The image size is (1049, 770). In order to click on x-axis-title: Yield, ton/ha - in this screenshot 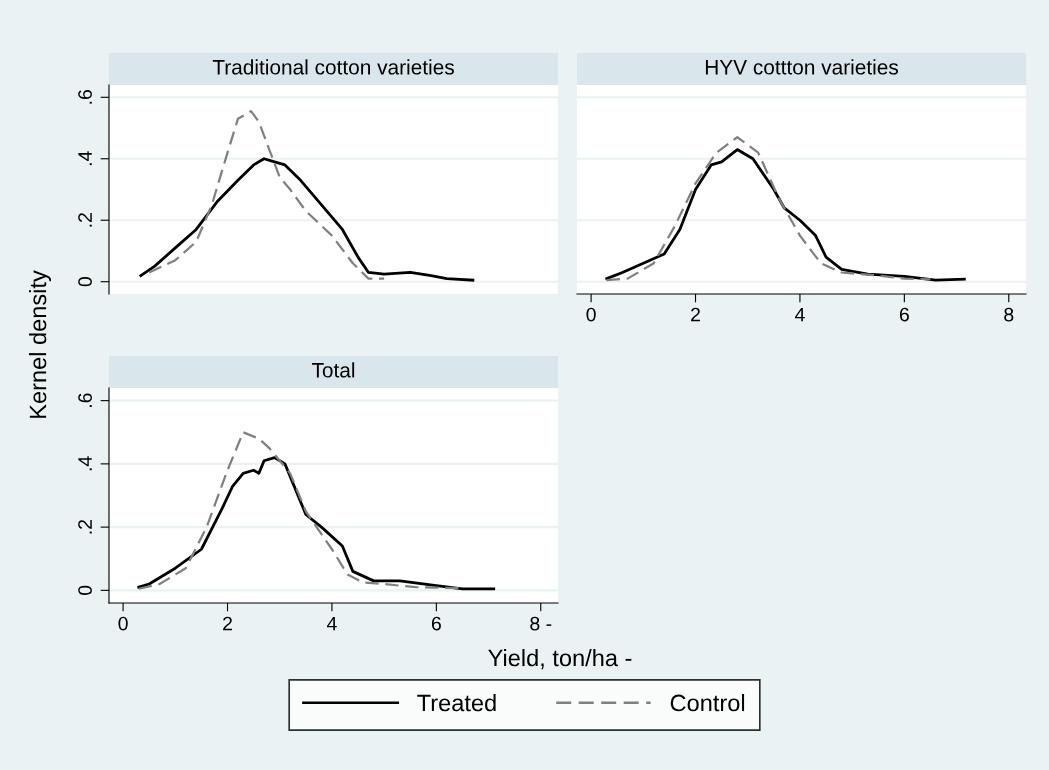, I will do `click(560, 659)`.